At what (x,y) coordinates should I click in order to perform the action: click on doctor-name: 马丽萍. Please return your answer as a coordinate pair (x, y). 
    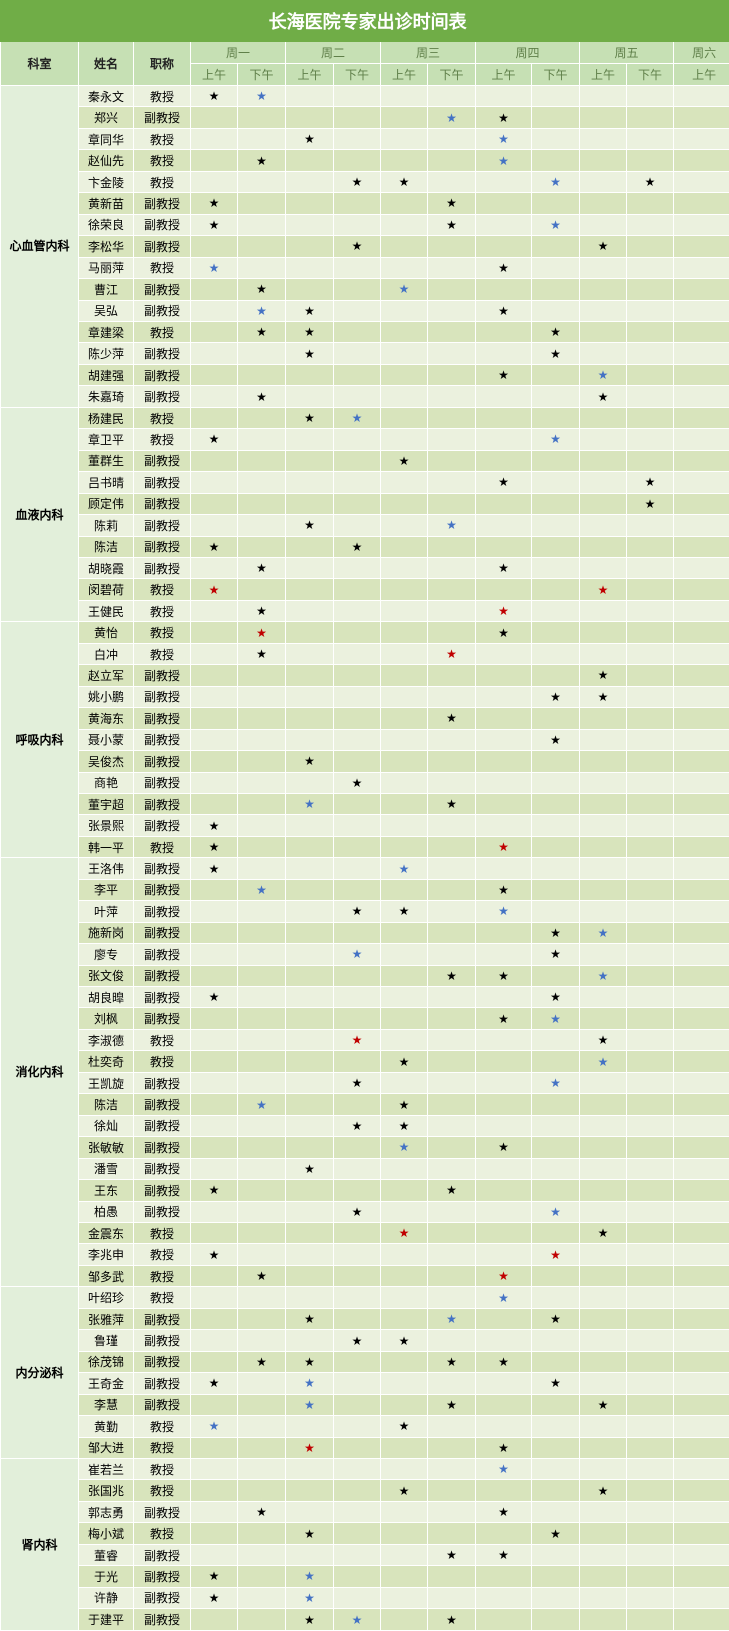
    Looking at the image, I should click on (106, 268).